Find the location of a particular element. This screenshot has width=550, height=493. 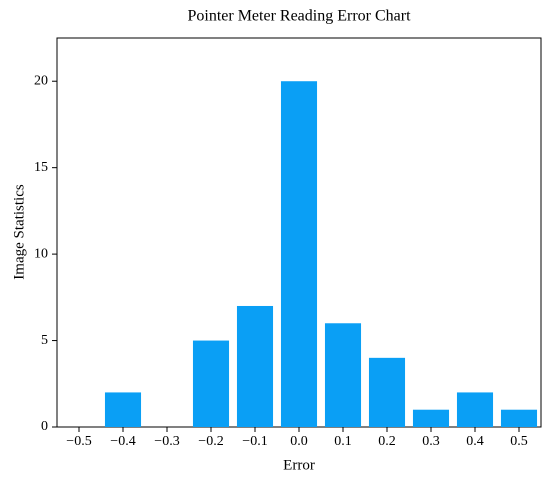

x-tick-label: 0.0 is located at coordinates (299, 441).